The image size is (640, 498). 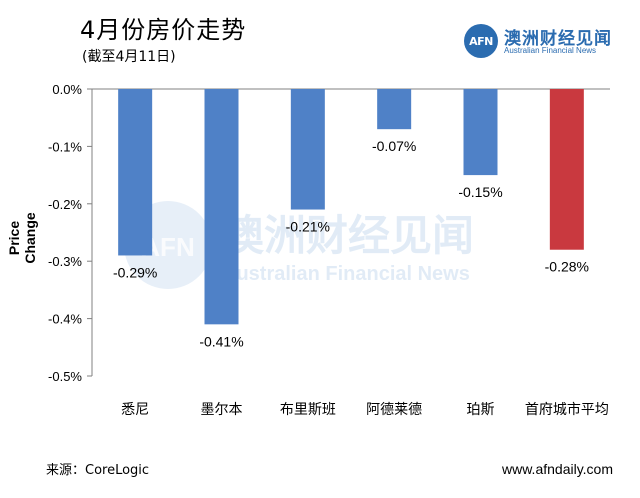 What do you see at coordinates (346, 274) in the screenshot?
I see `watermark-name-en: Australian Financial News` at bounding box center [346, 274].